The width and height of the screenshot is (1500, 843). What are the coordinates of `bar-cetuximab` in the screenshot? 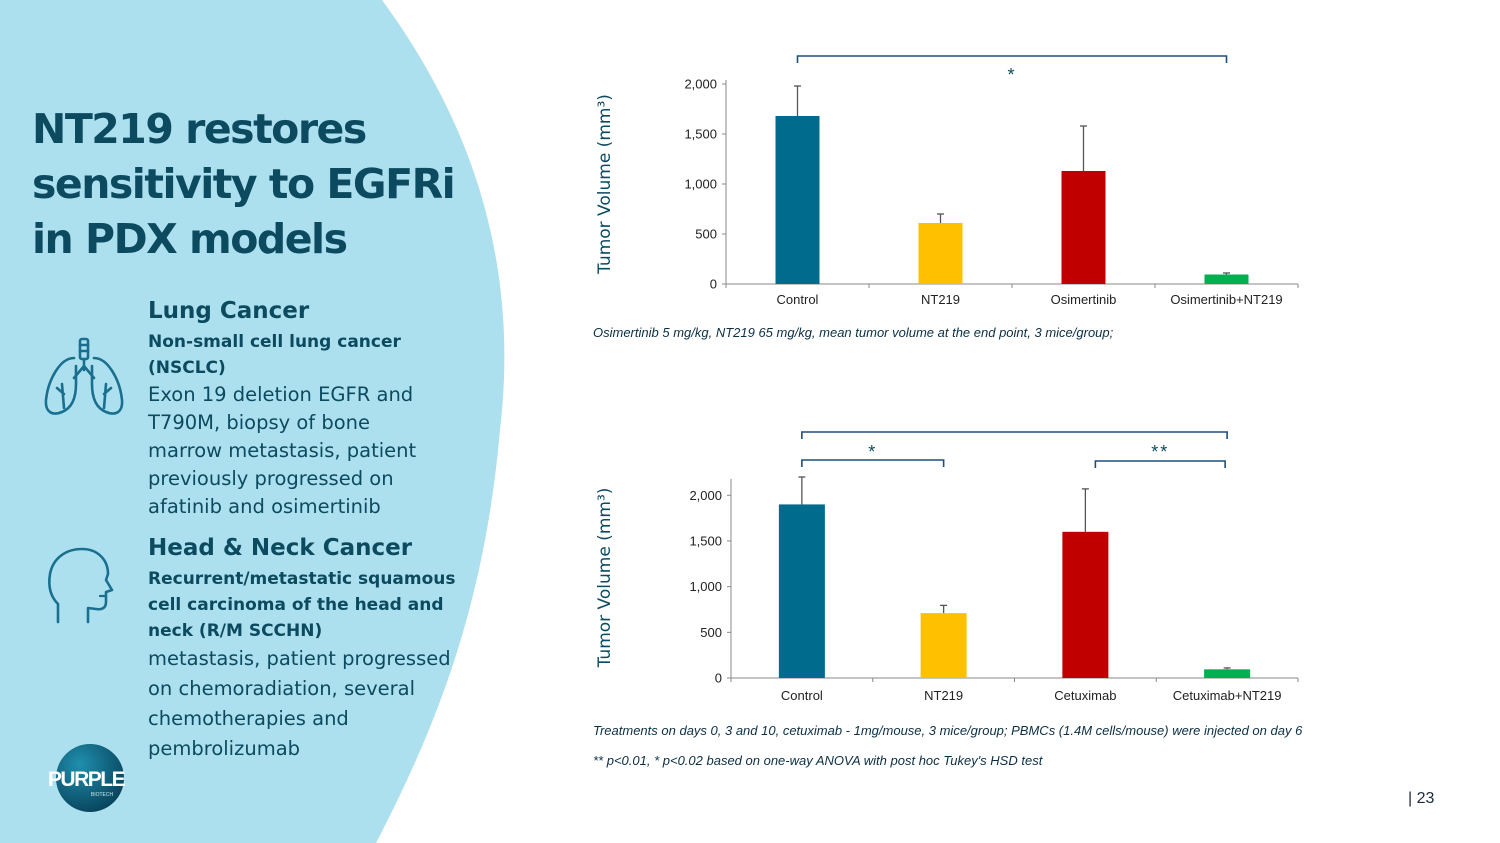 It's located at (1085, 604).